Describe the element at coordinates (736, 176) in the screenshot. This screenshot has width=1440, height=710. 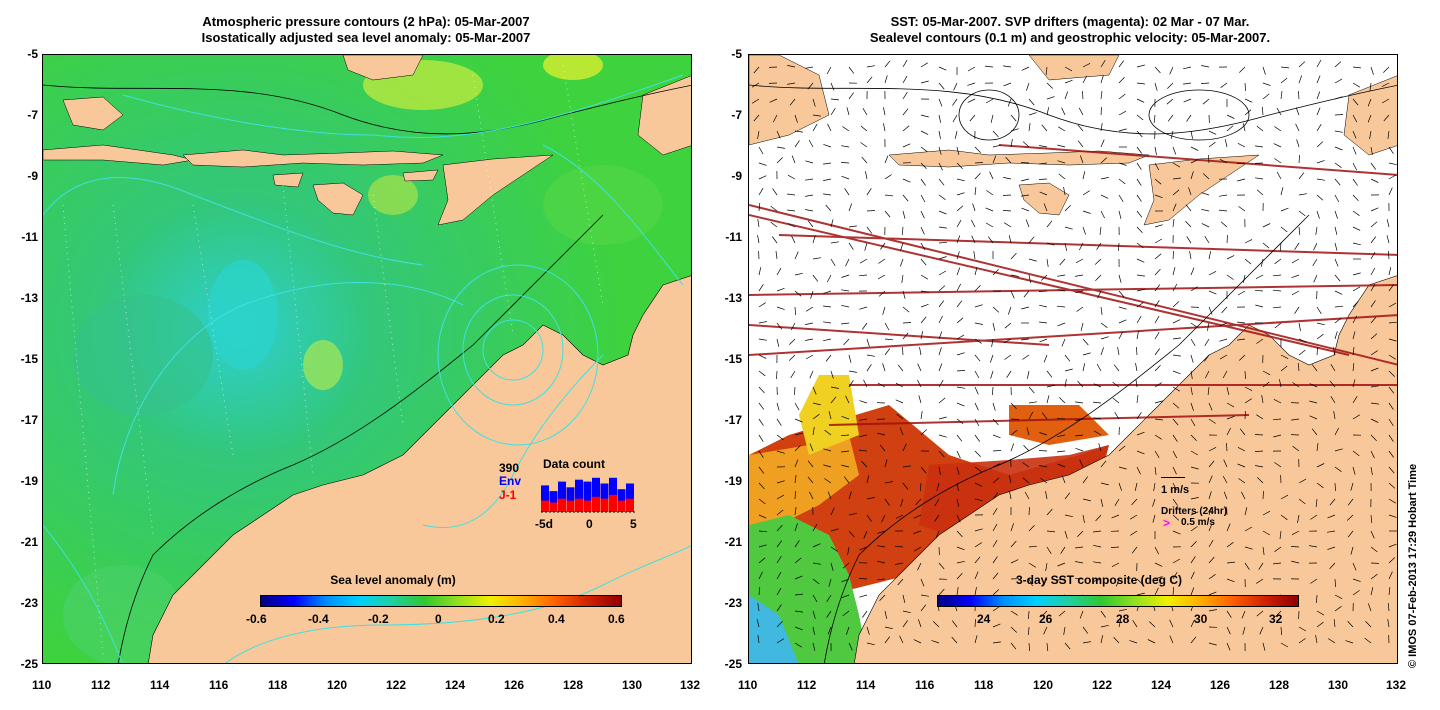
I see `y-tick: -9` at that location.